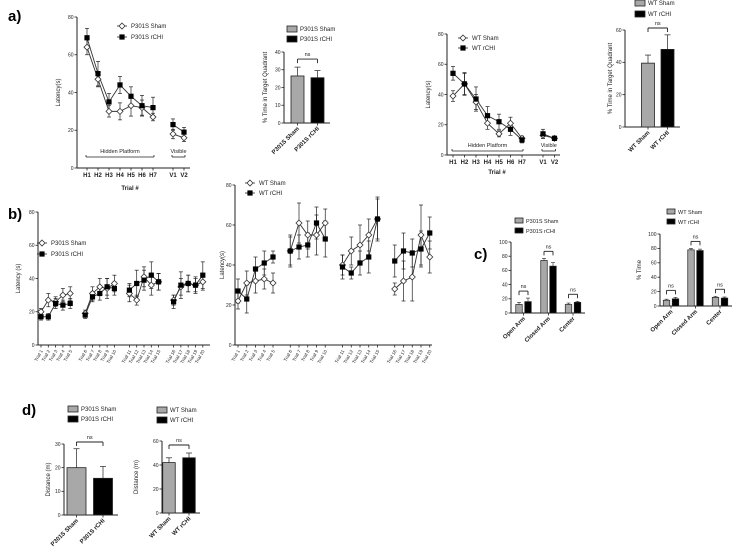 The height and width of the screenshot is (553, 734). I want to click on x-tick-label: H1, so click(453, 163).